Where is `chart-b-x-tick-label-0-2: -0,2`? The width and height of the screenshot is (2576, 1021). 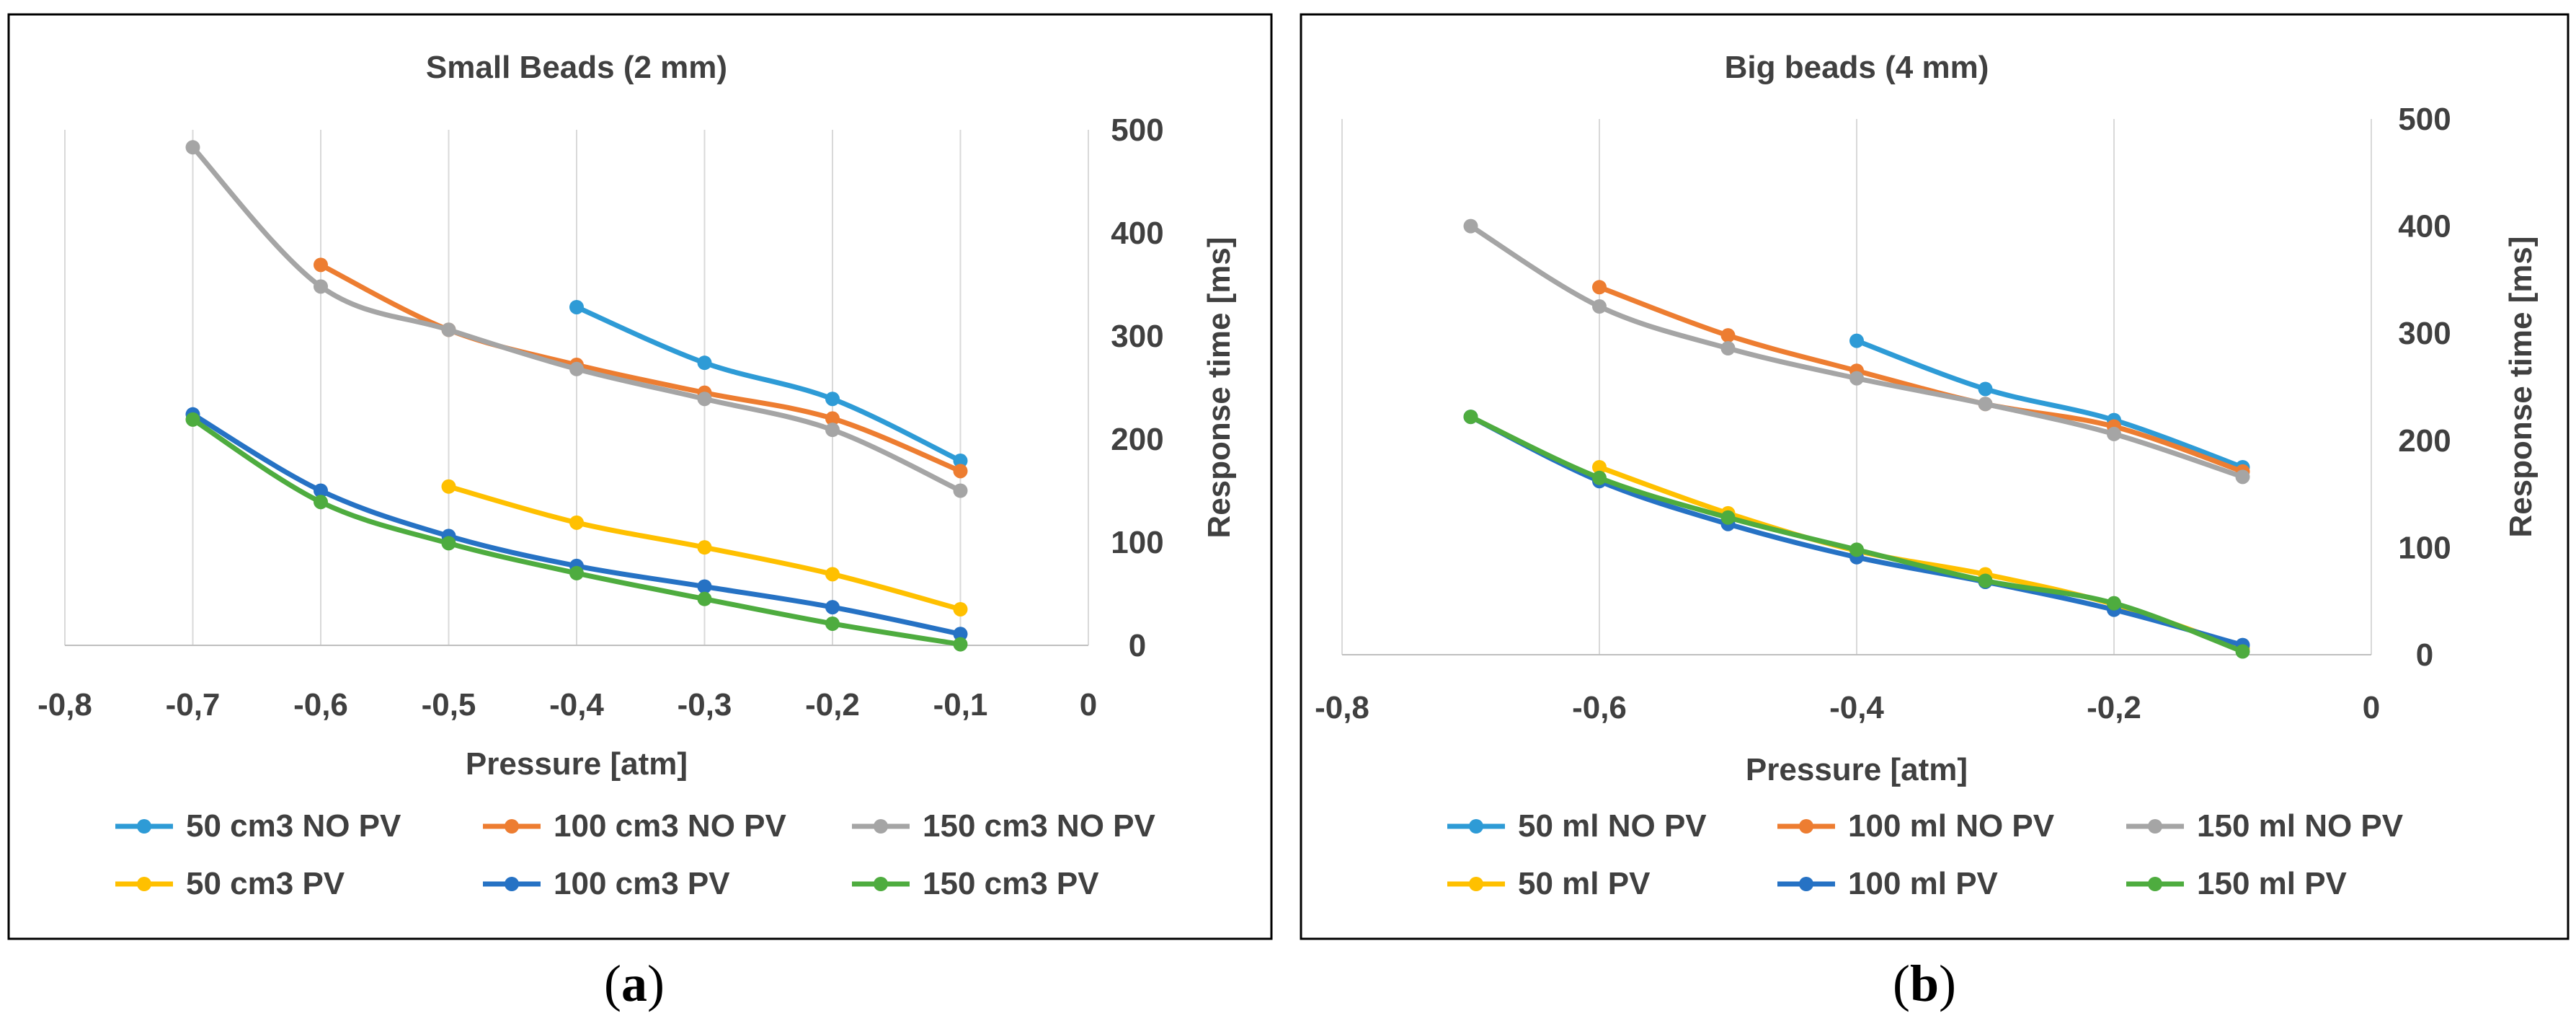
chart-b-x-tick-label-0-2: -0,2 is located at coordinates (2114, 707).